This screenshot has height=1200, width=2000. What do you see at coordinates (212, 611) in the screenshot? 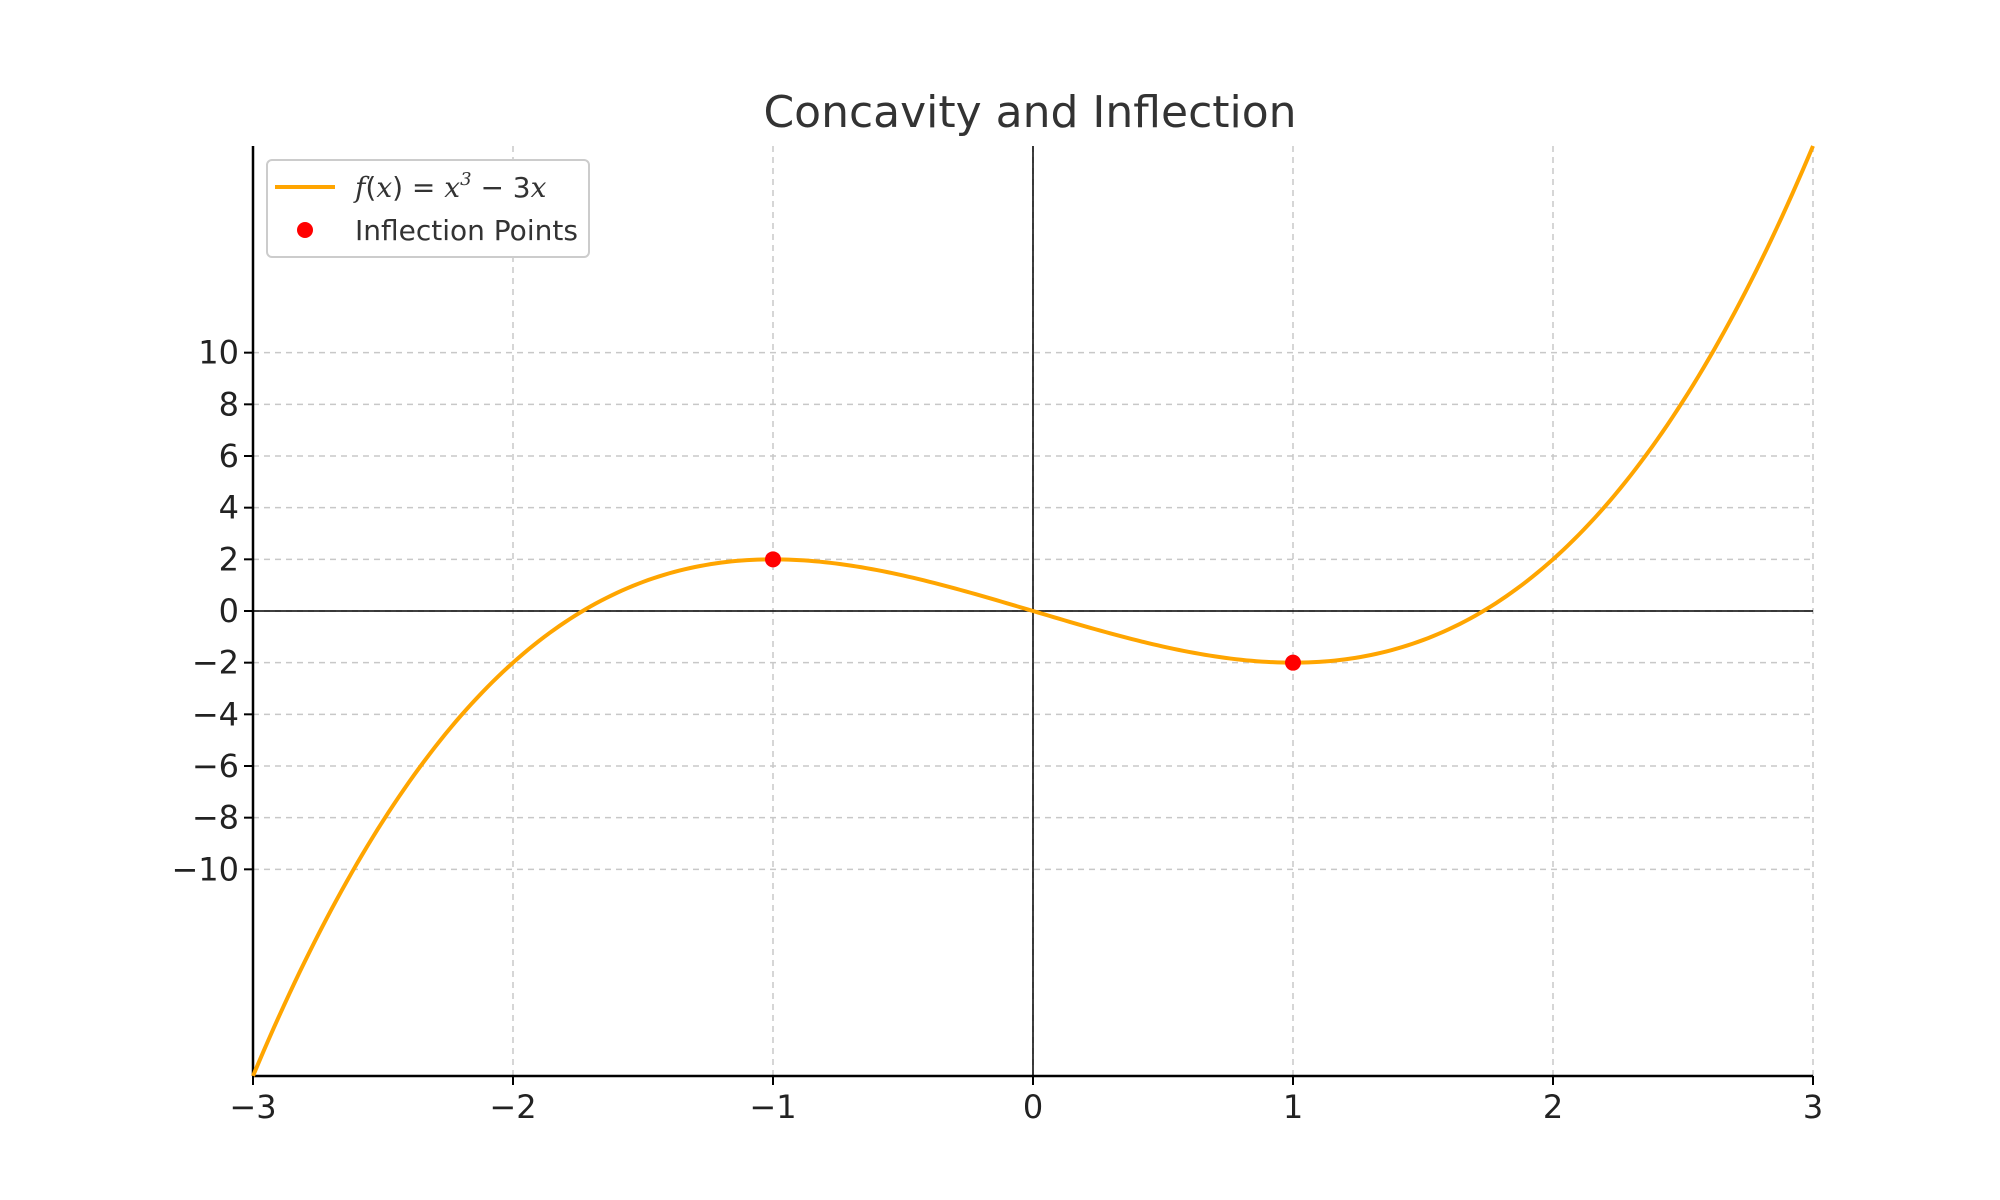
I see `y-axis-ticks: −10 −8 −6 −4 −2 0 2 4 6 8 10` at bounding box center [212, 611].